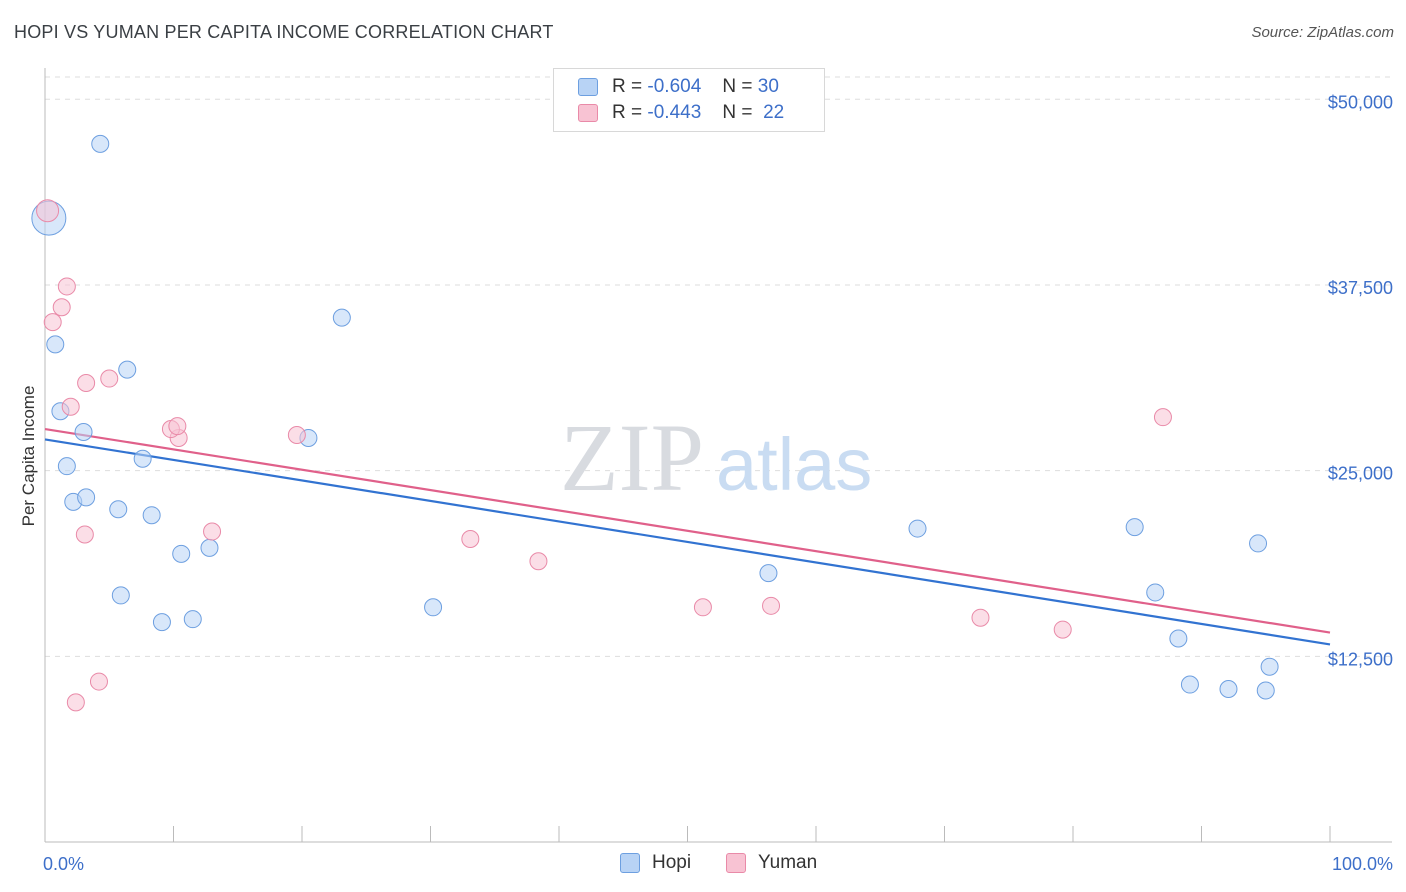 This screenshot has height=892, width=1406. Describe the element at coordinates (63, 864) in the screenshot. I see `x-tick-label-start: 0.0%` at that location.